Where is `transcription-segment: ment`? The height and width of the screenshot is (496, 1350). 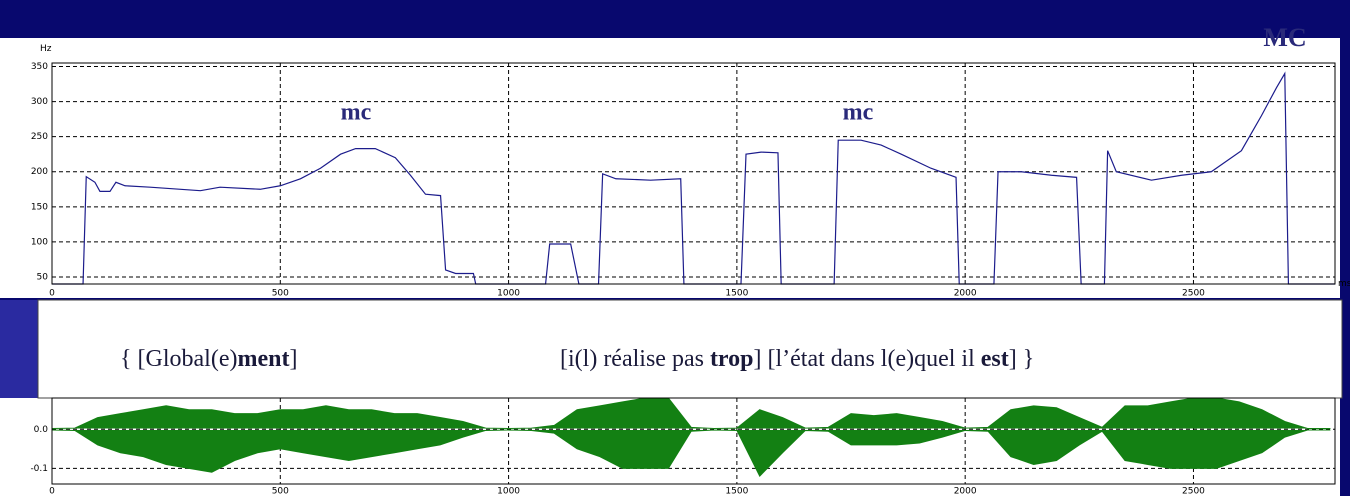
transcription-segment: ment is located at coordinates (263, 359).